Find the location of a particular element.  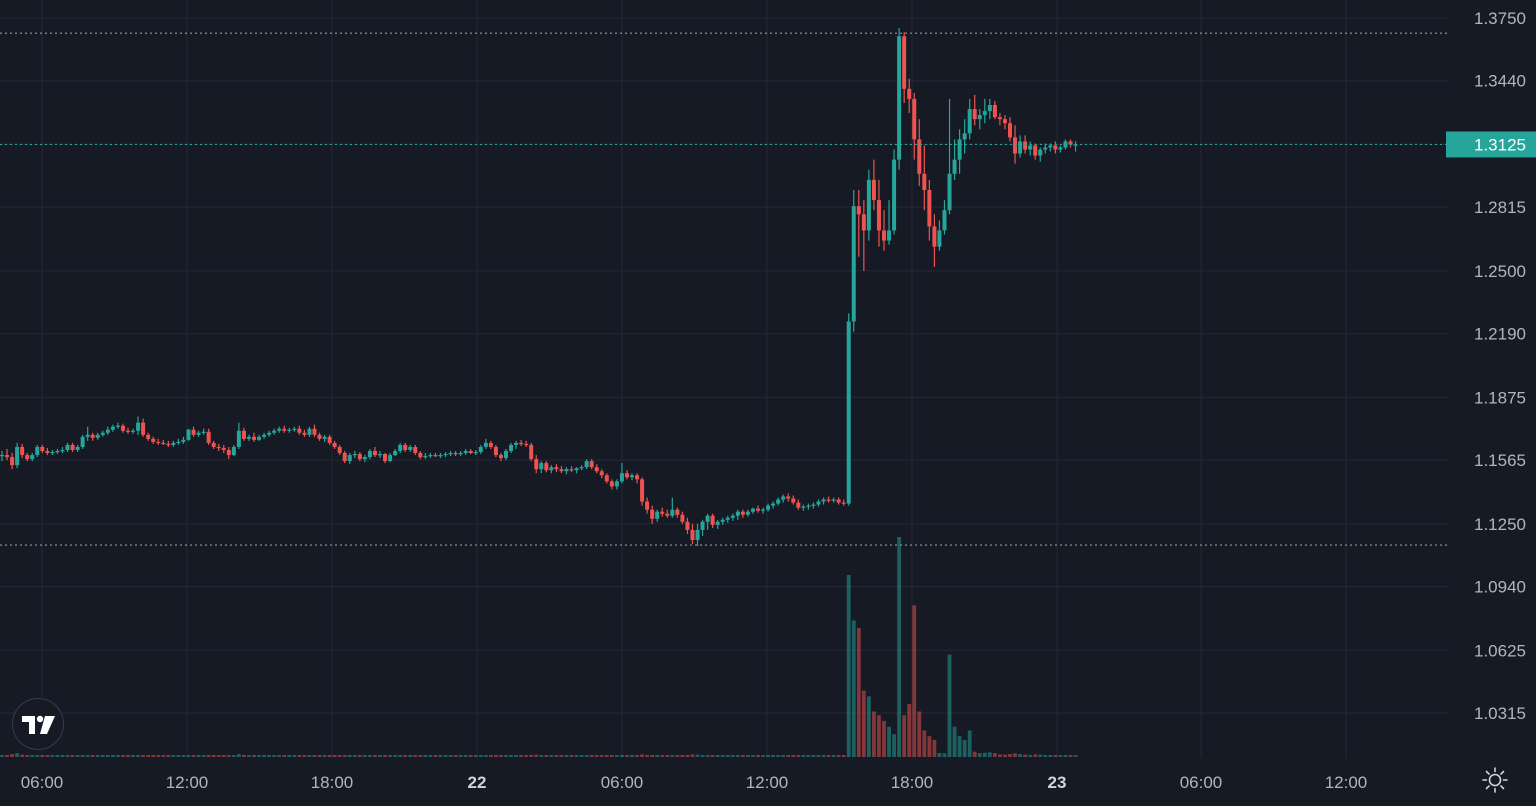

time-tick-label: 06:00 is located at coordinates (1201, 782).